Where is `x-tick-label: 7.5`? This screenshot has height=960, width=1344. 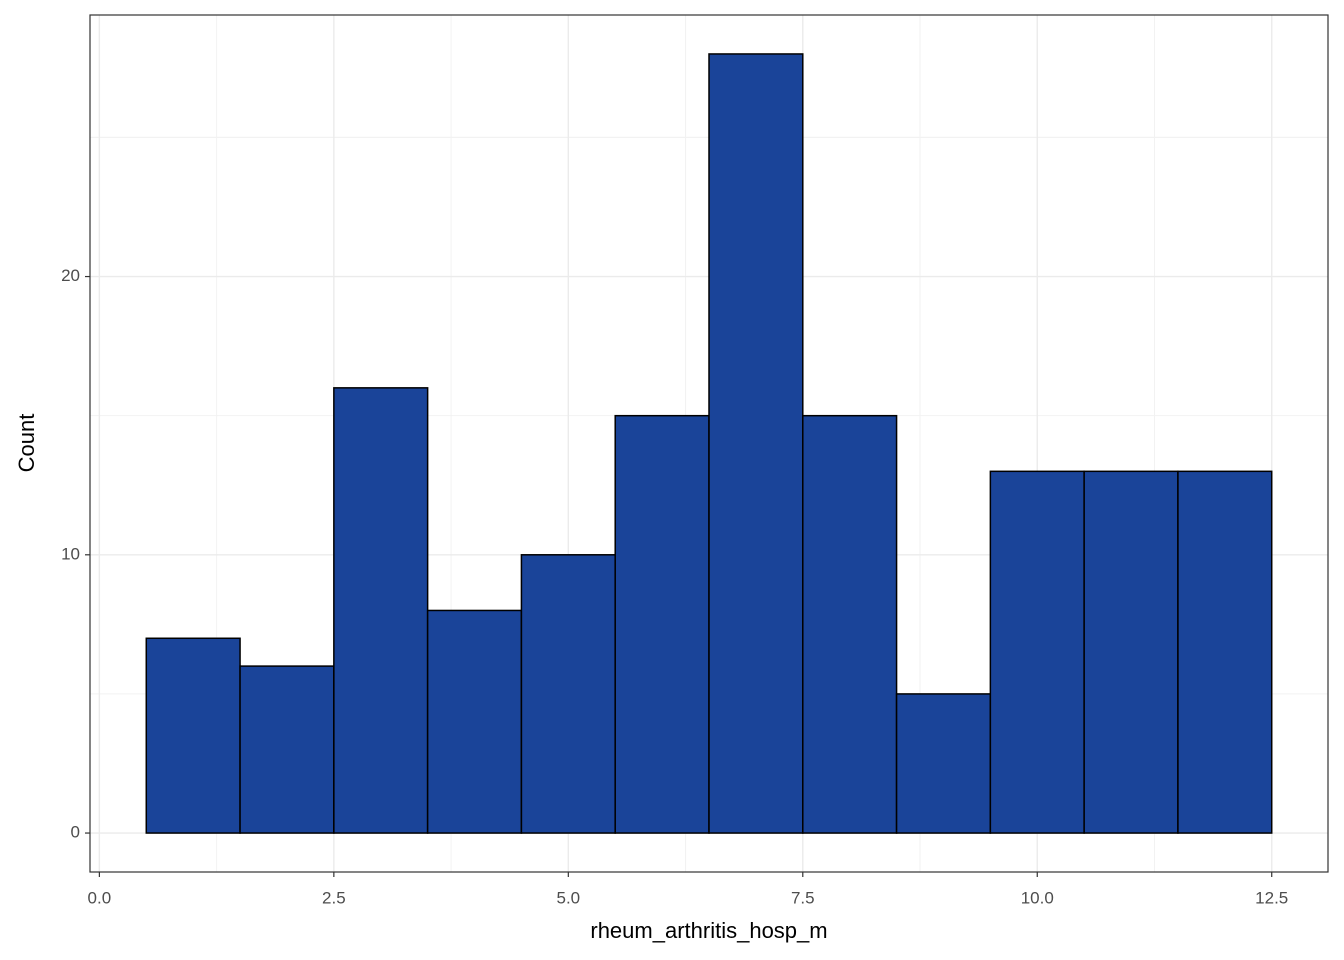 x-tick-label: 7.5 is located at coordinates (803, 897).